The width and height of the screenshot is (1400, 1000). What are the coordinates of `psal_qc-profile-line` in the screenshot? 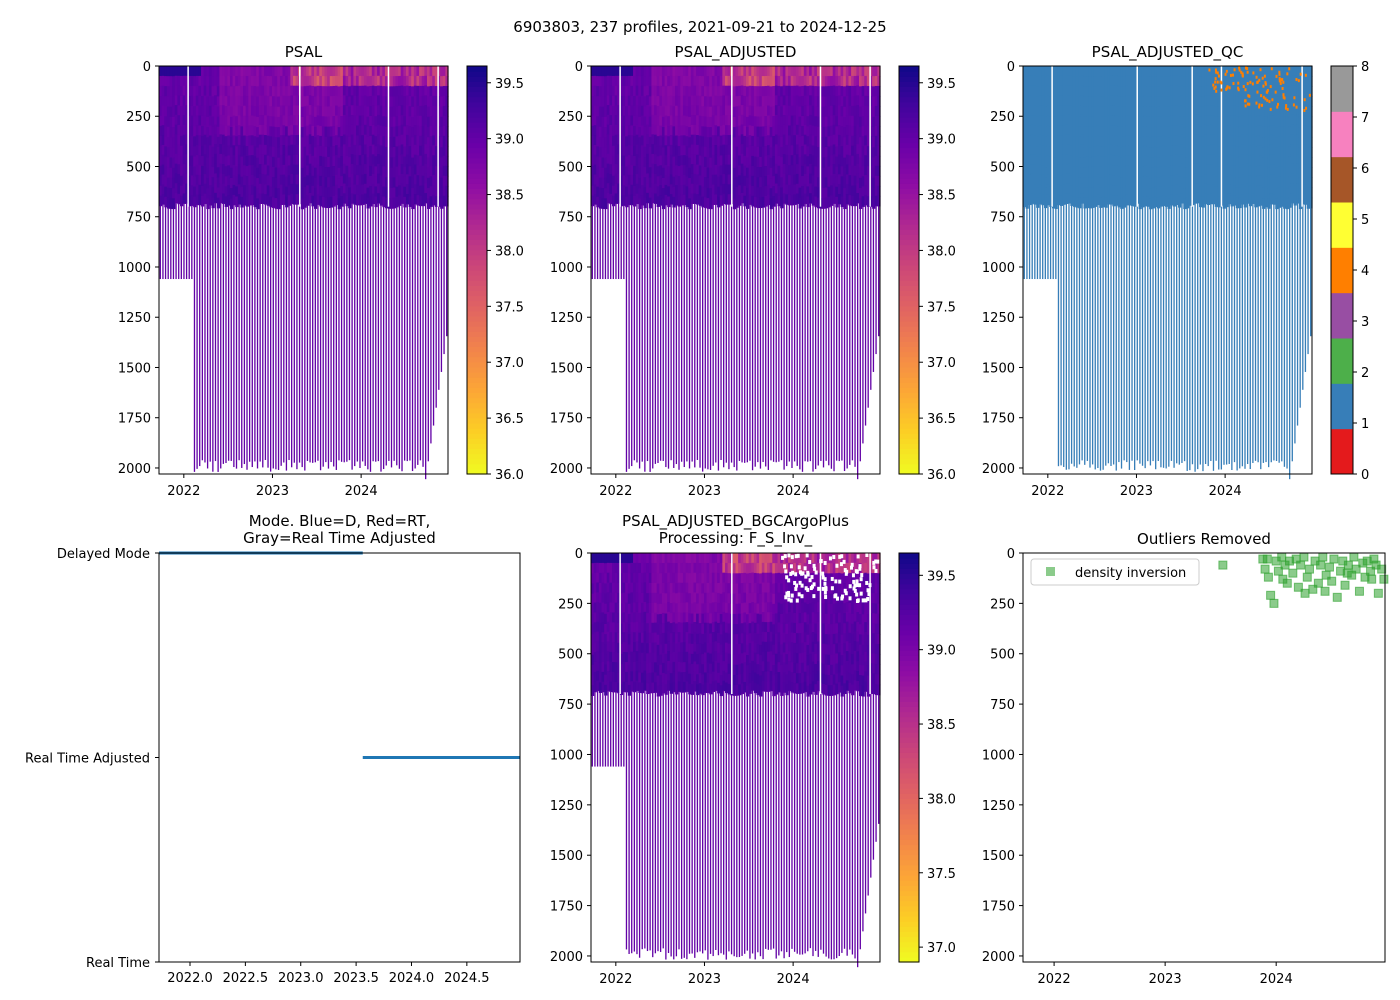 It's located at (1132, 333).